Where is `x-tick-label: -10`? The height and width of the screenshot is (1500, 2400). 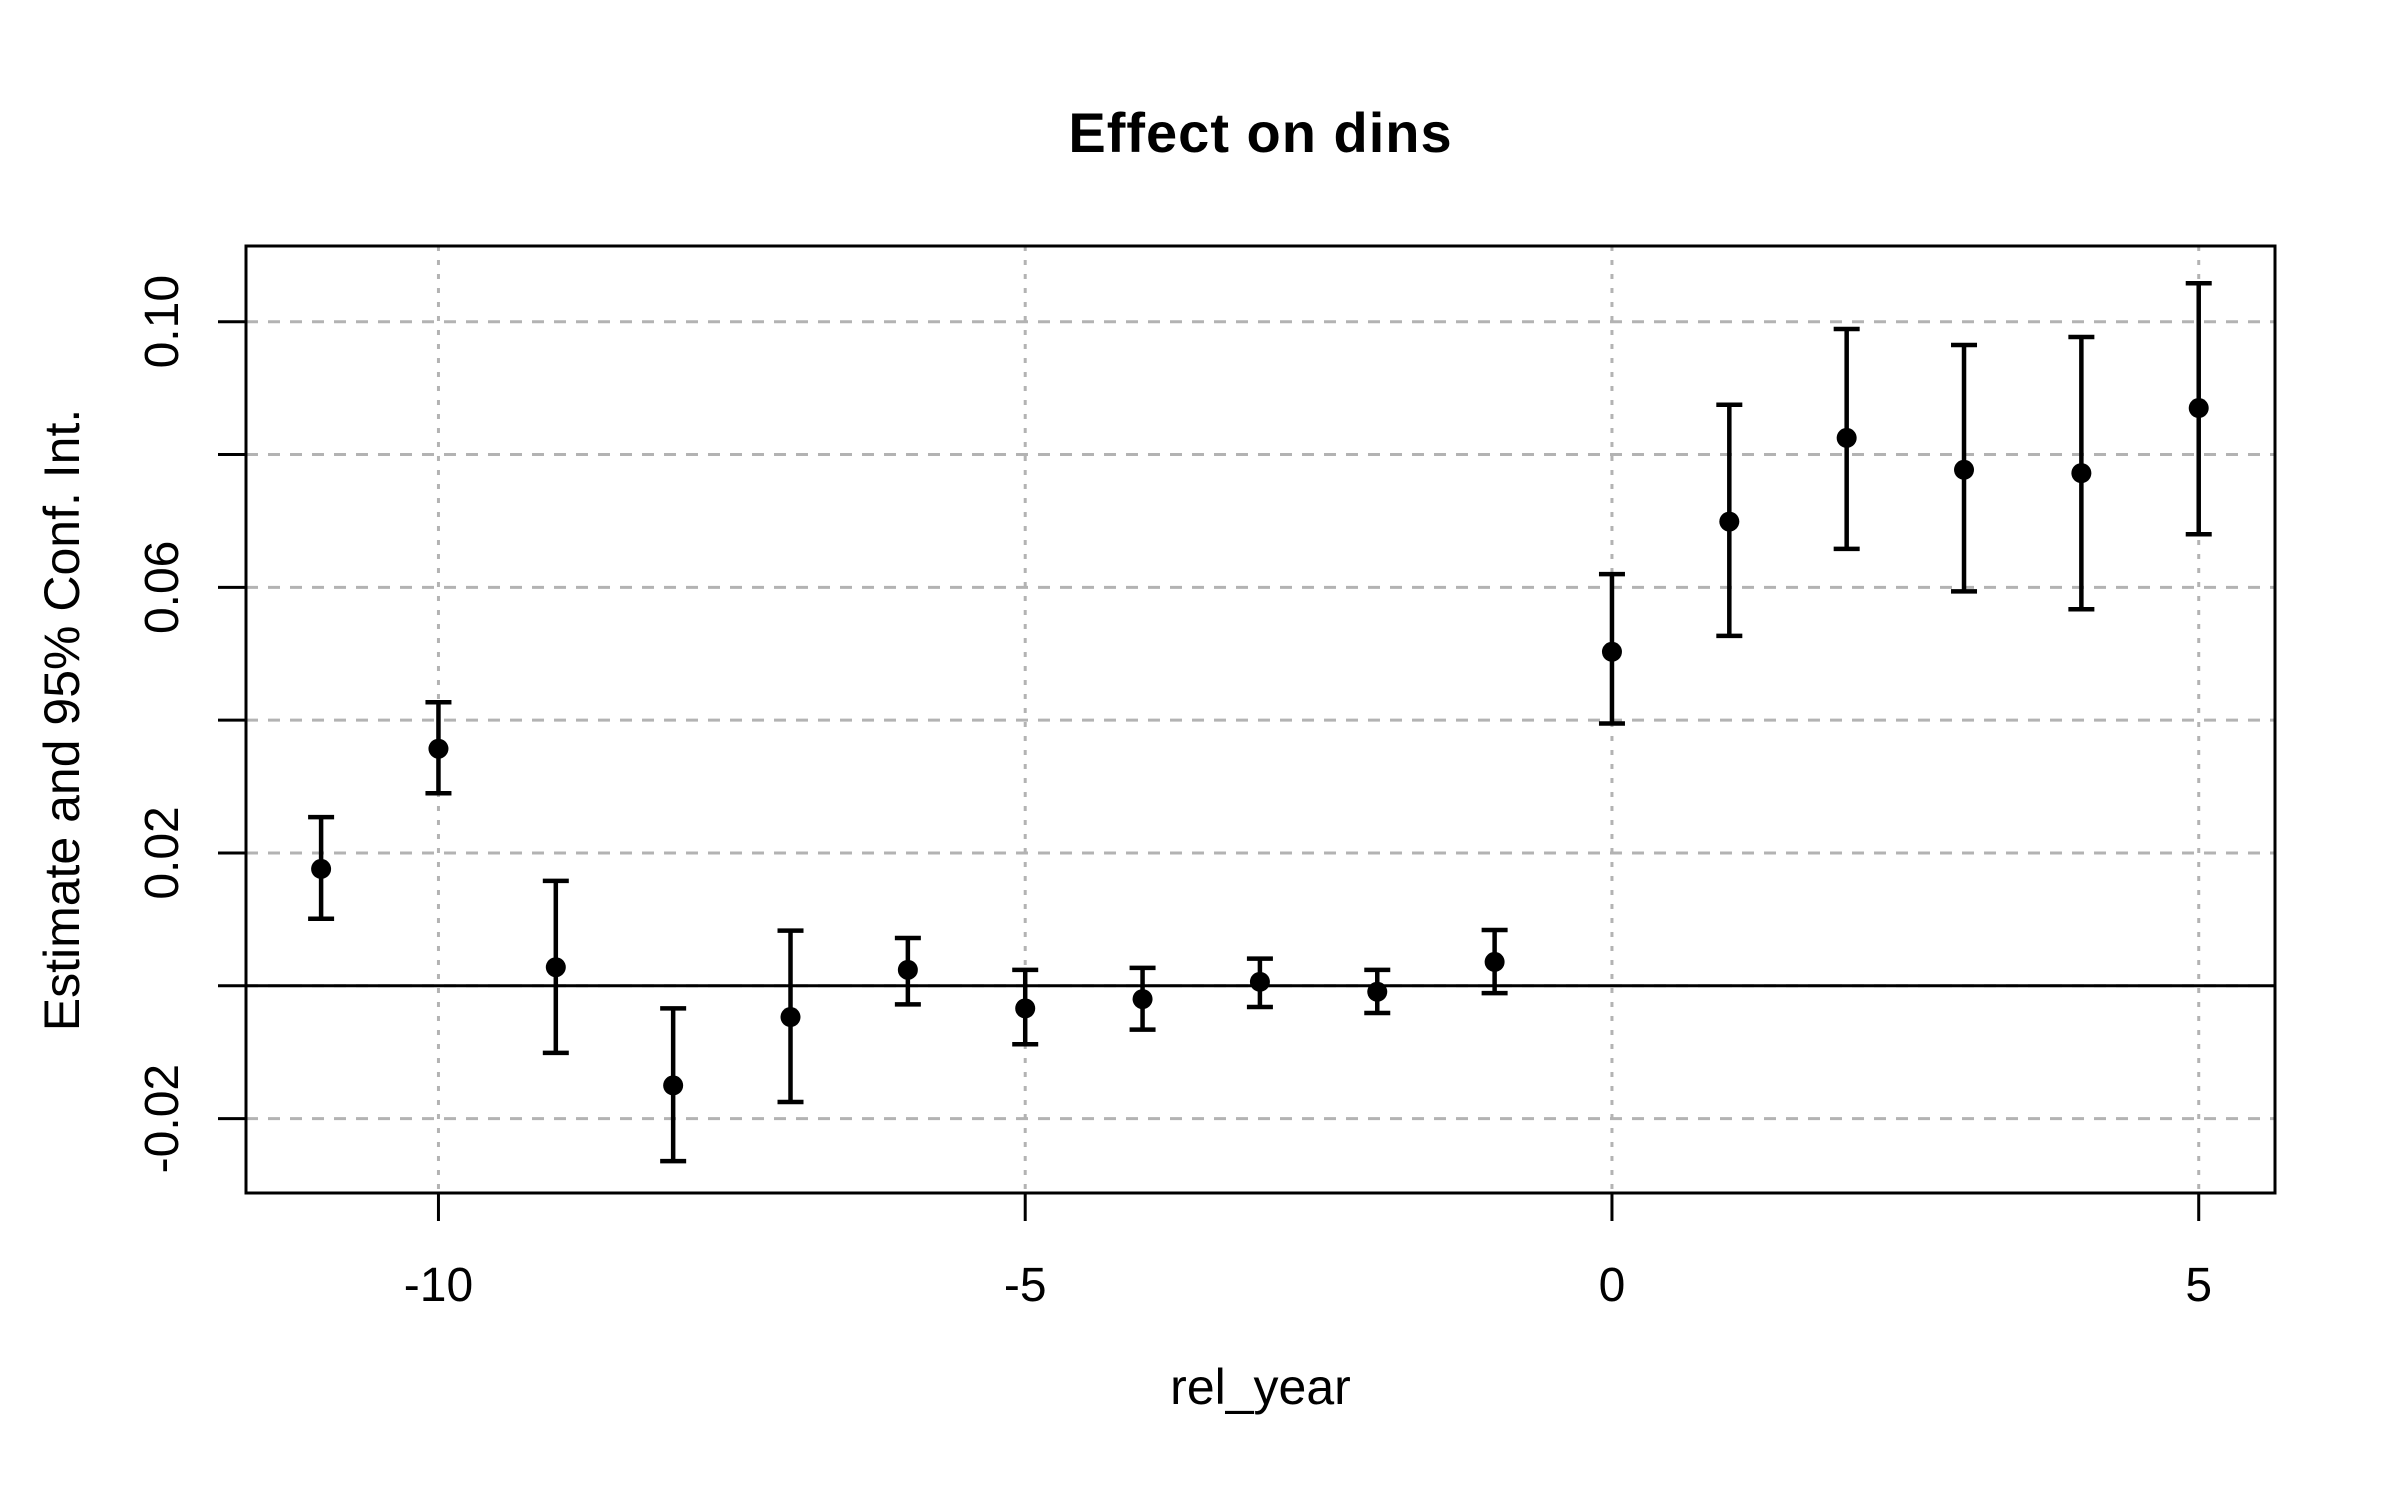 x-tick-label: -10 is located at coordinates (438, 1285).